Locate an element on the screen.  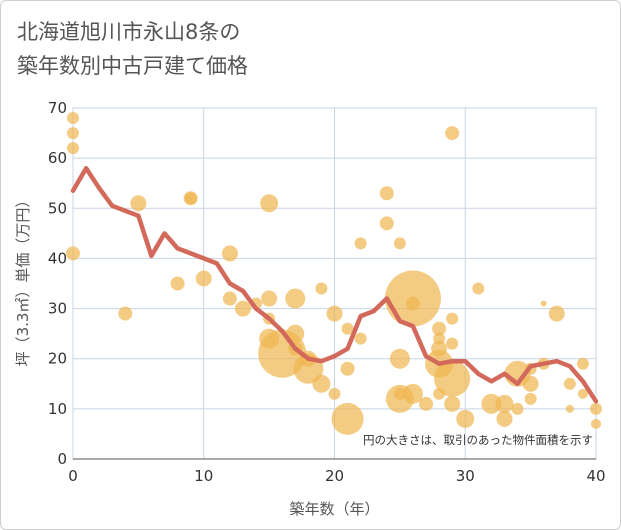
y-tick-label: 40 is located at coordinates (57, 258).